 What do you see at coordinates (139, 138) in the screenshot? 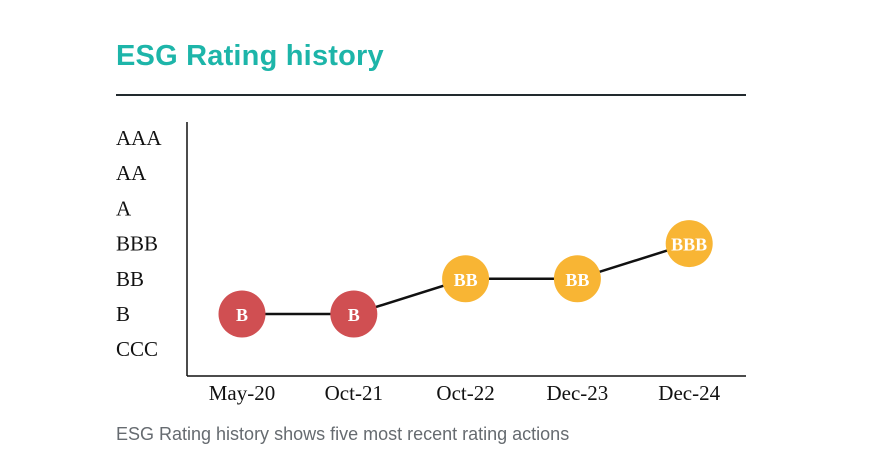
I see `y-tick-label: AAA` at bounding box center [139, 138].